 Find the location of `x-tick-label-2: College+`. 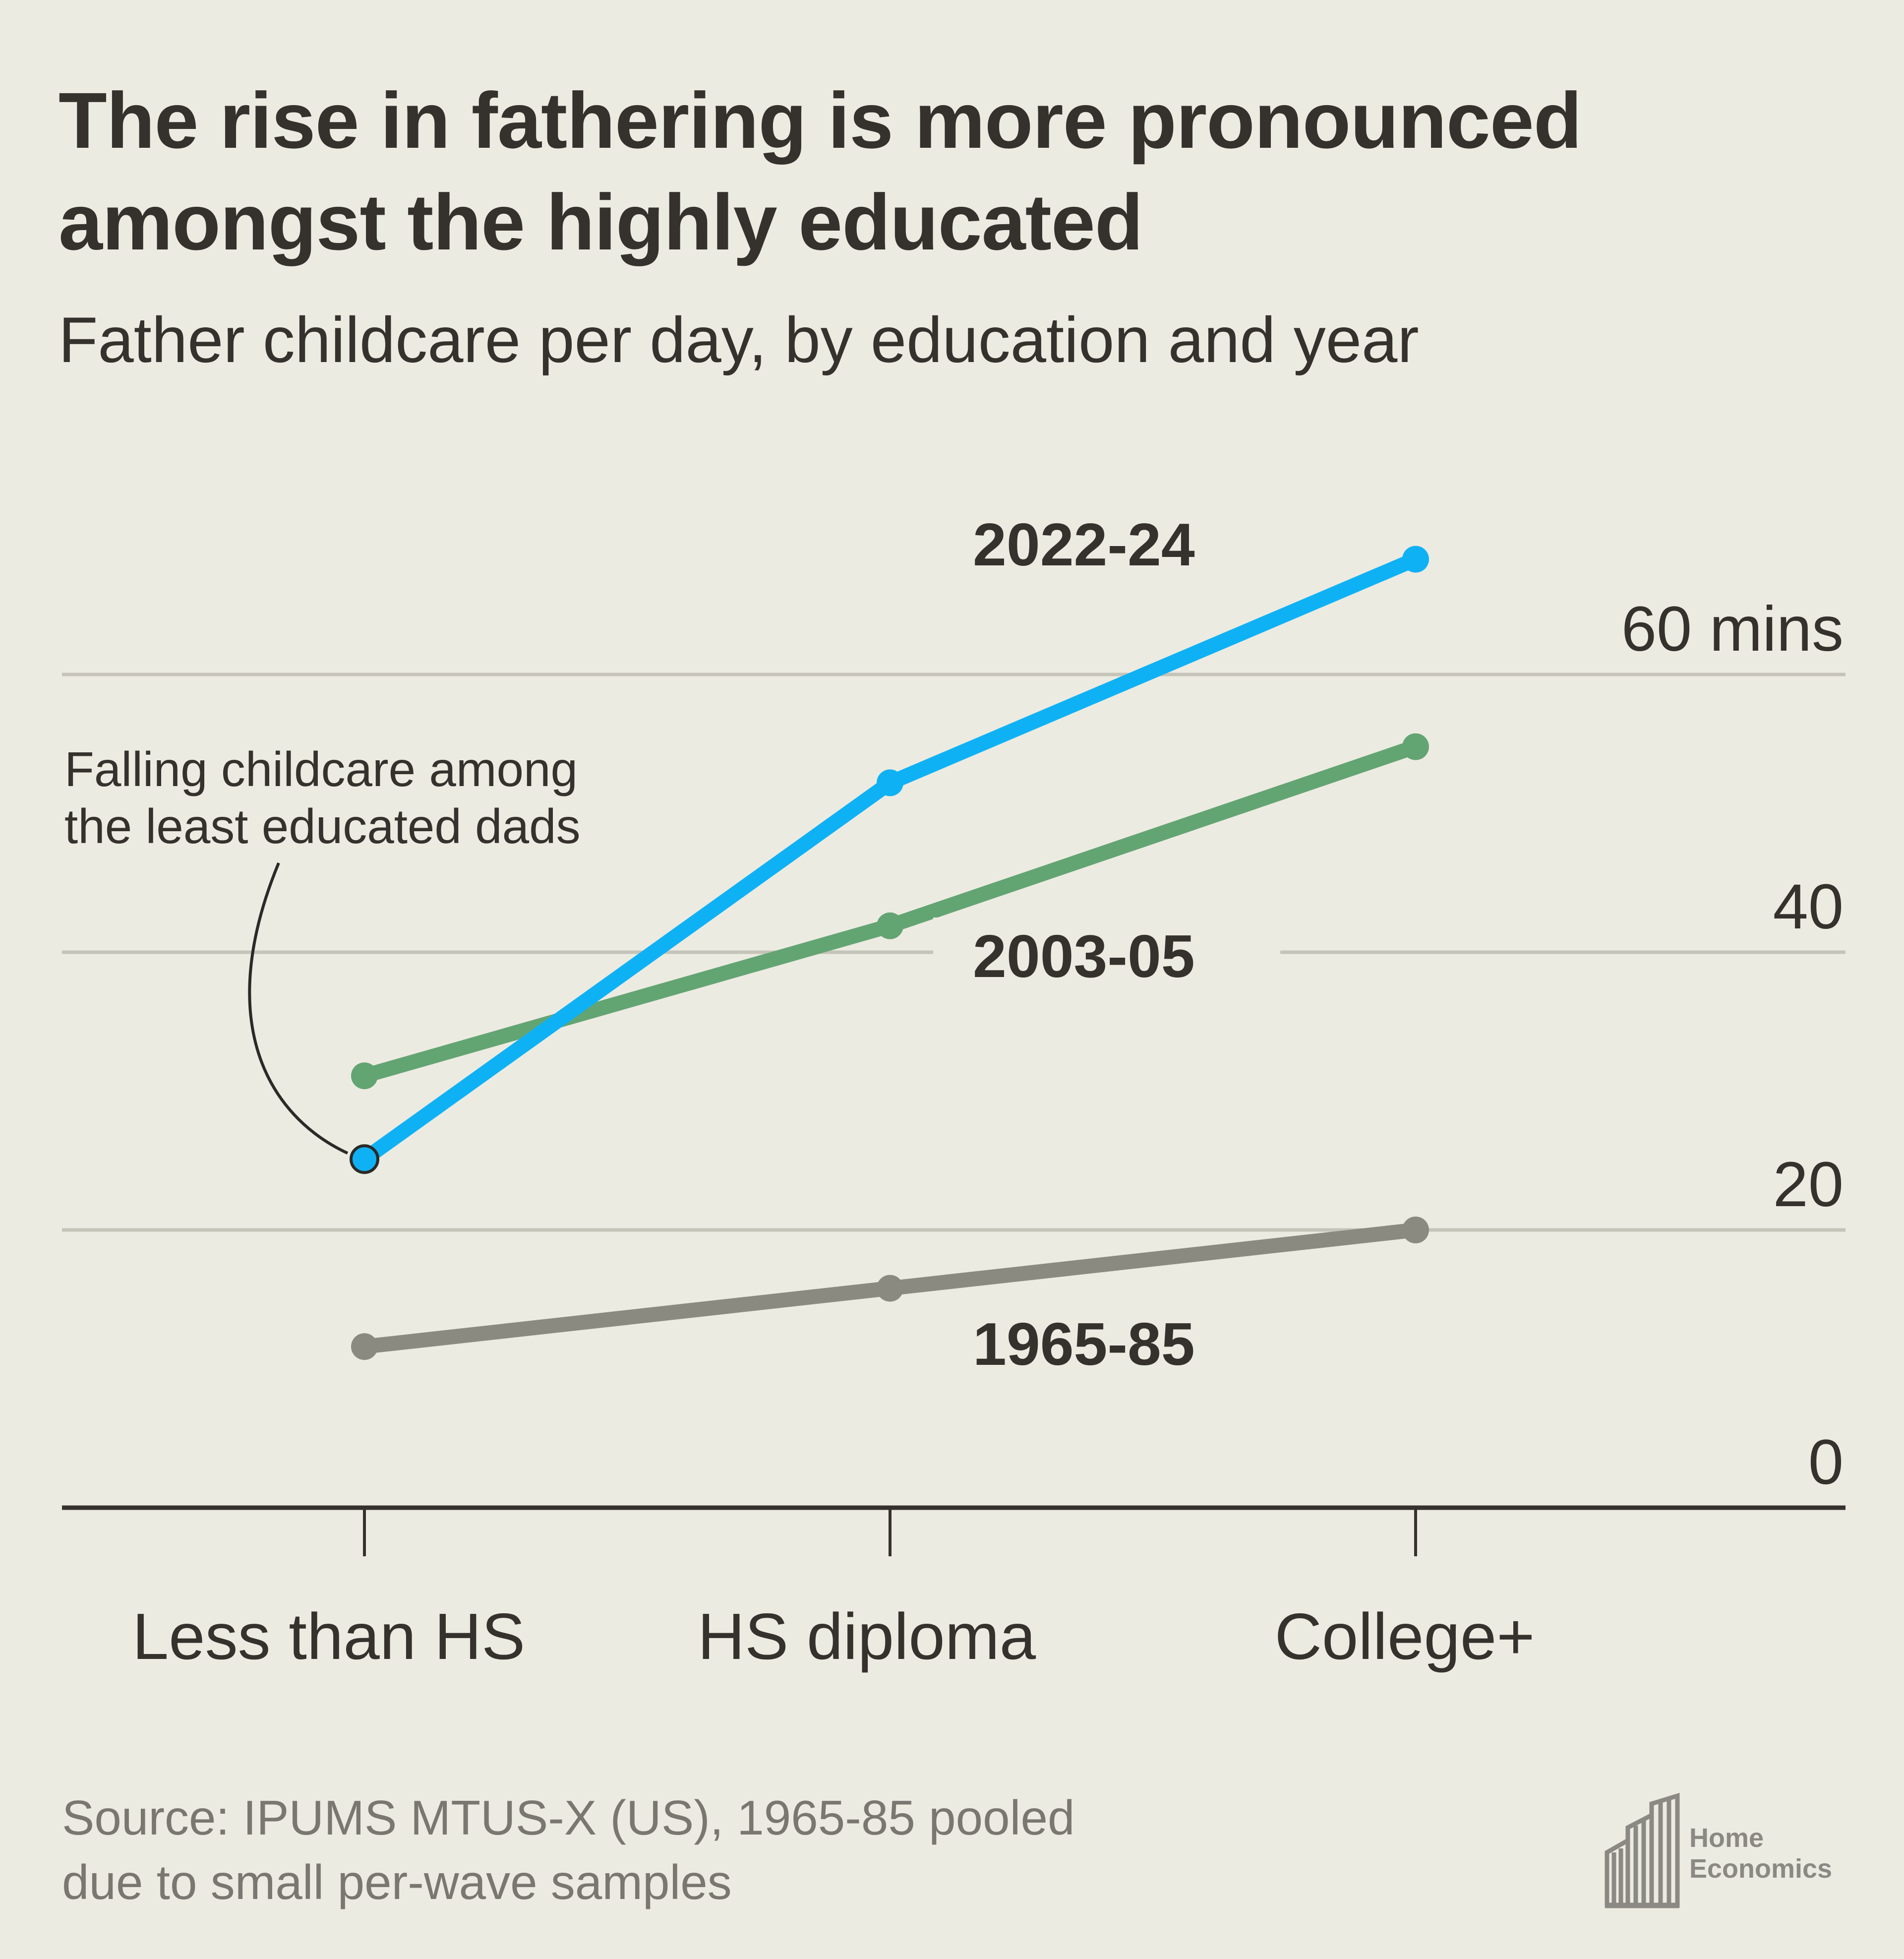

x-tick-label-2: College+ is located at coordinates (1405, 1636).